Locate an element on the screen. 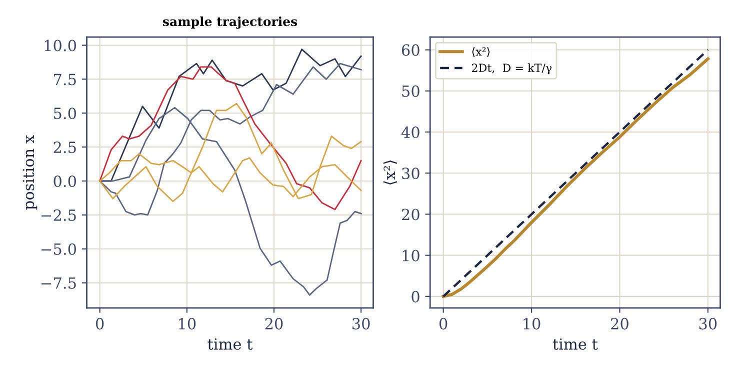 The height and width of the screenshot is (371, 729). y-tick-label: −7.5 is located at coordinates (59, 283).